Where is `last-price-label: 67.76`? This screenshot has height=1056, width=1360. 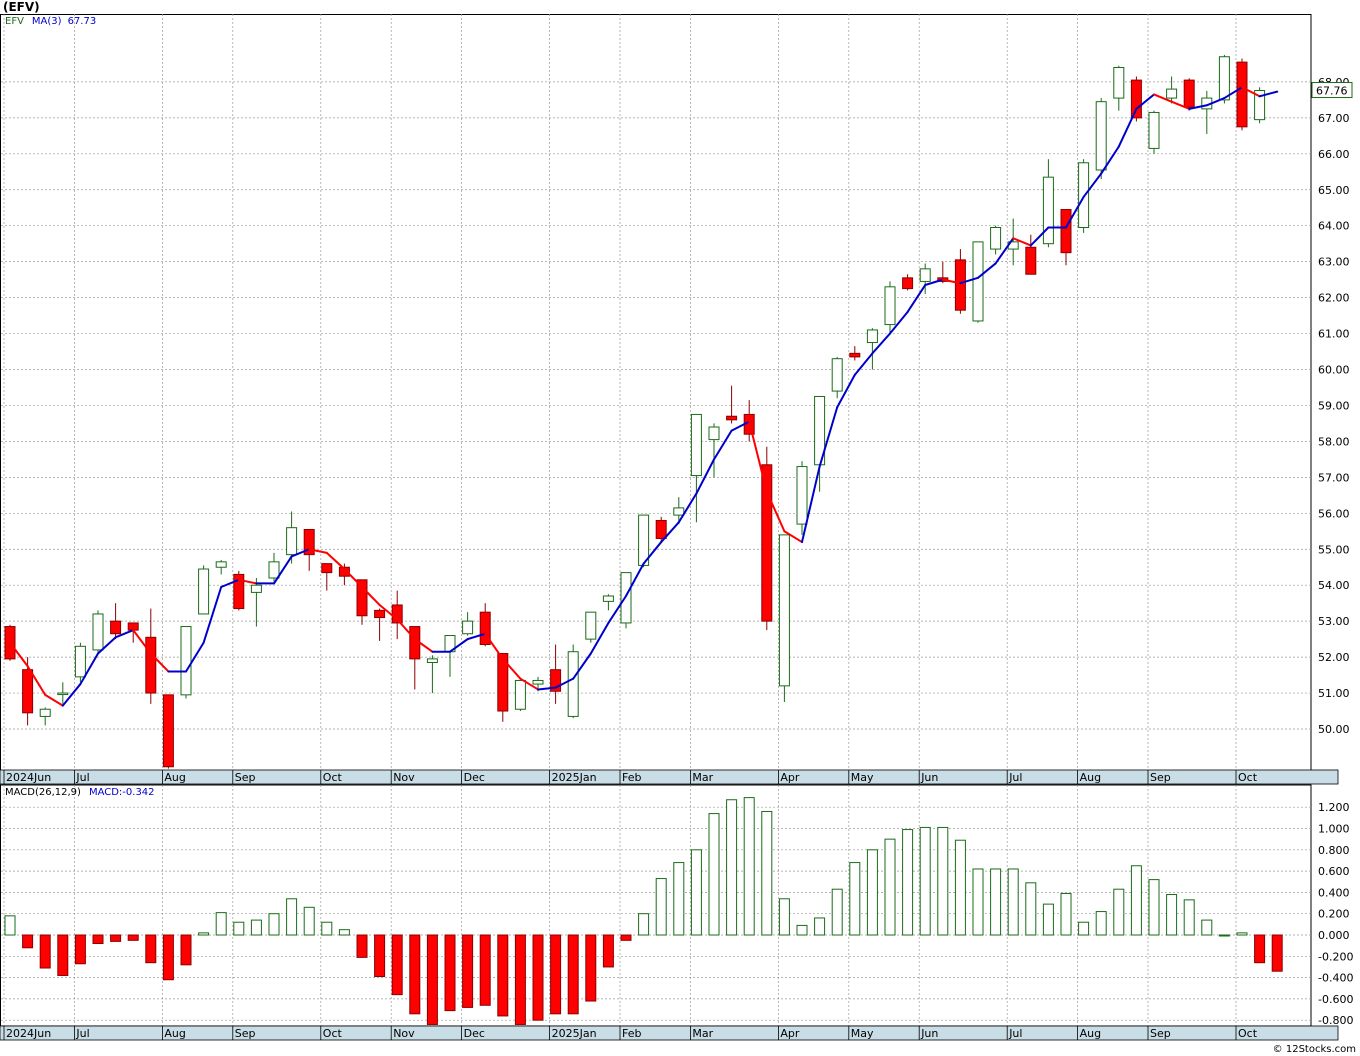
last-price-label: 67.76 is located at coordinates (1332, 91).